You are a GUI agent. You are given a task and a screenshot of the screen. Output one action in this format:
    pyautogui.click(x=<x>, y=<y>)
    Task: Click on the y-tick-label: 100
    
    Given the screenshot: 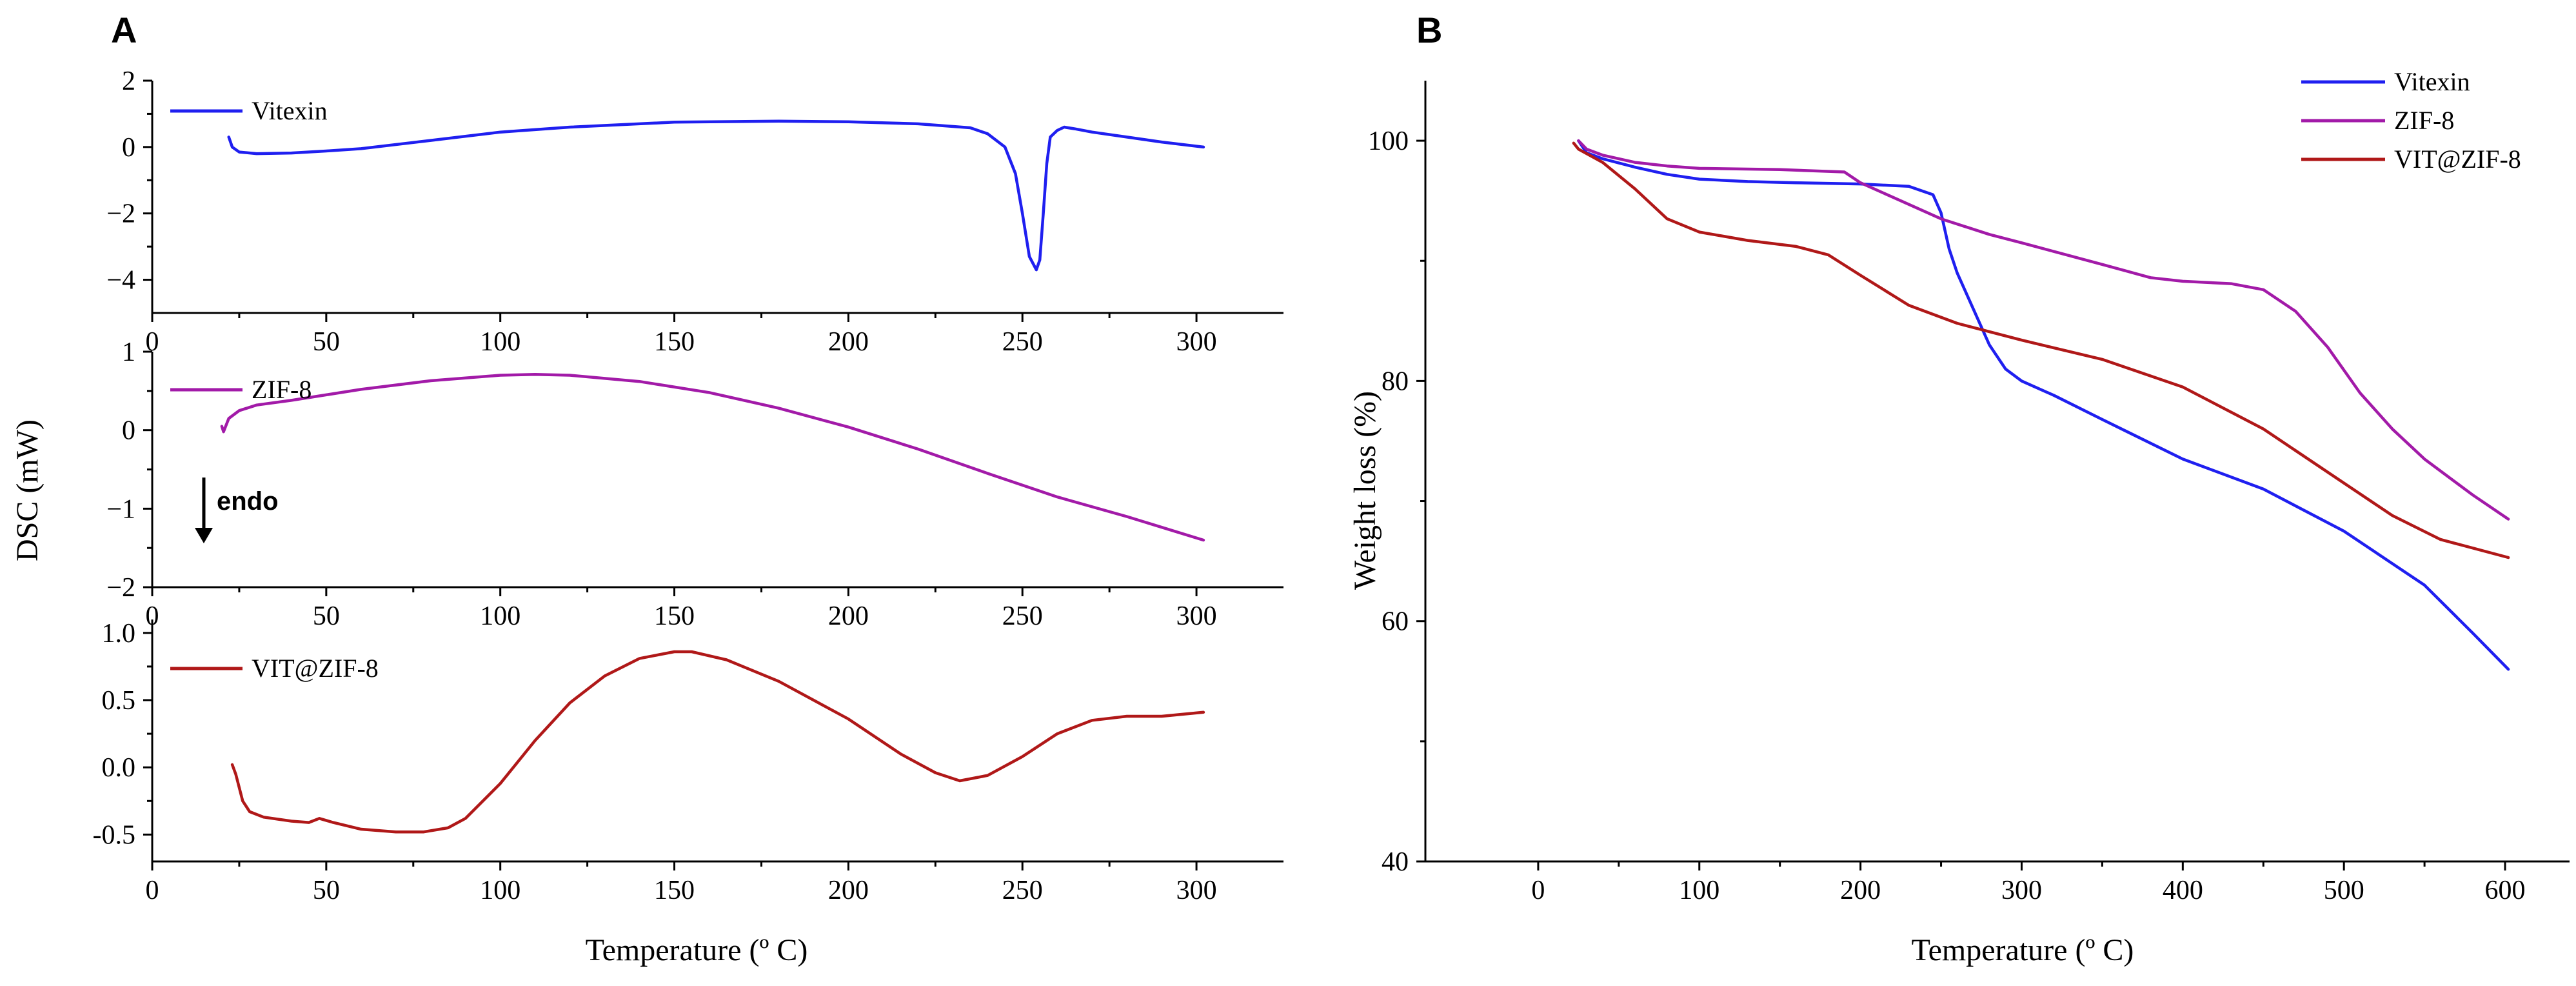 What is the action you would take?
    pyautogui.click(x=1389, y=141)
    